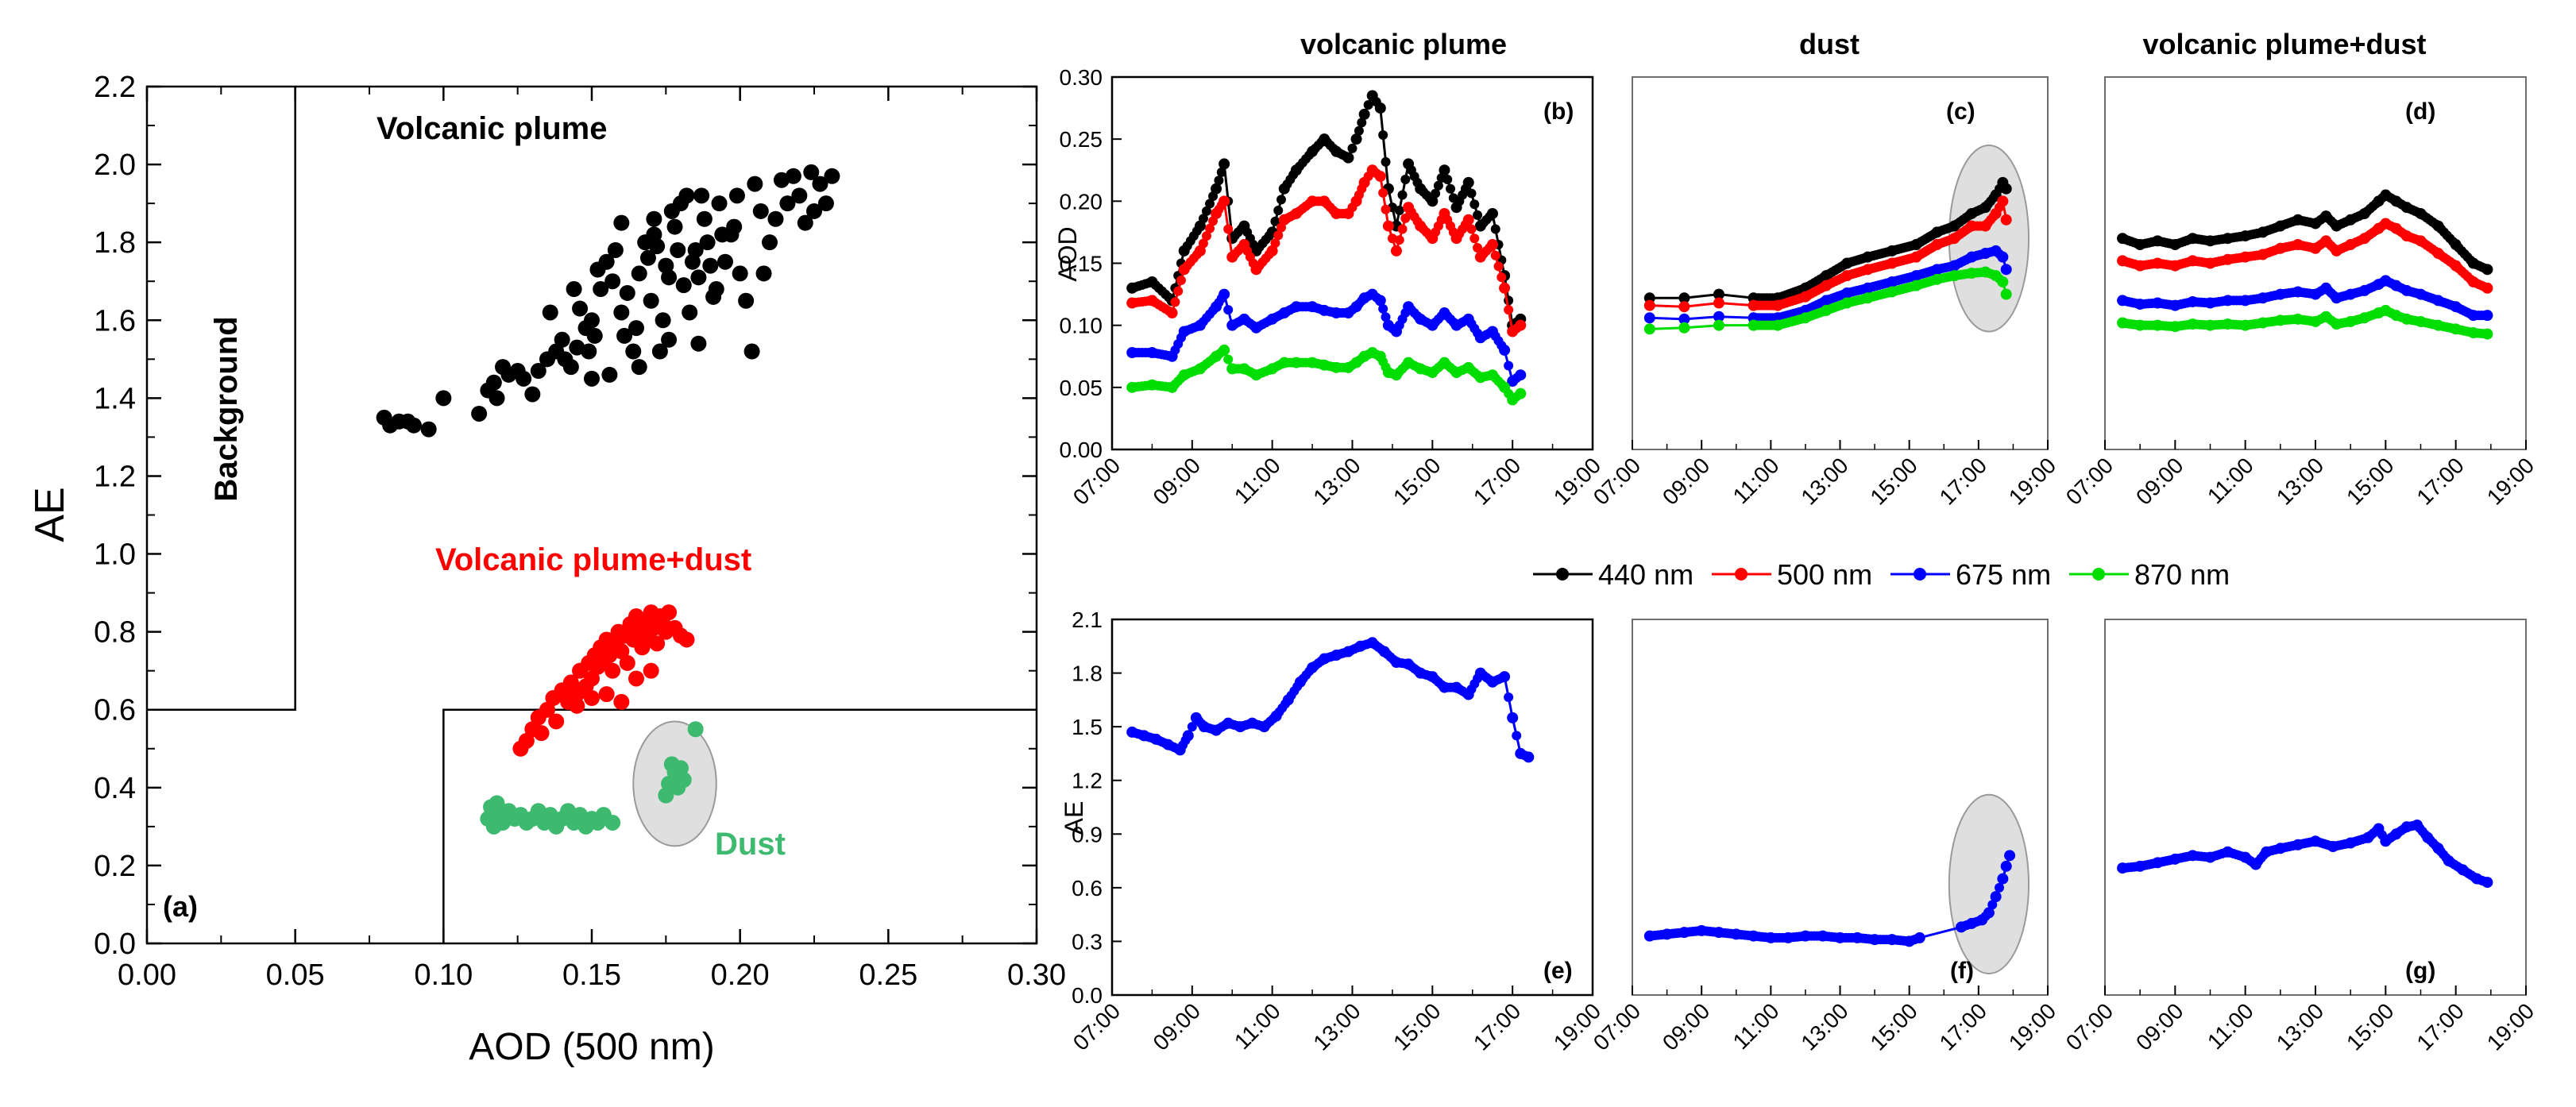  Describe the element at coordinates (1824, 293) in the screenshot. I see `panel-c-aod-dust: 07:00 09:00 11:00 13:00 15:00 17:00 19:00` at that location.